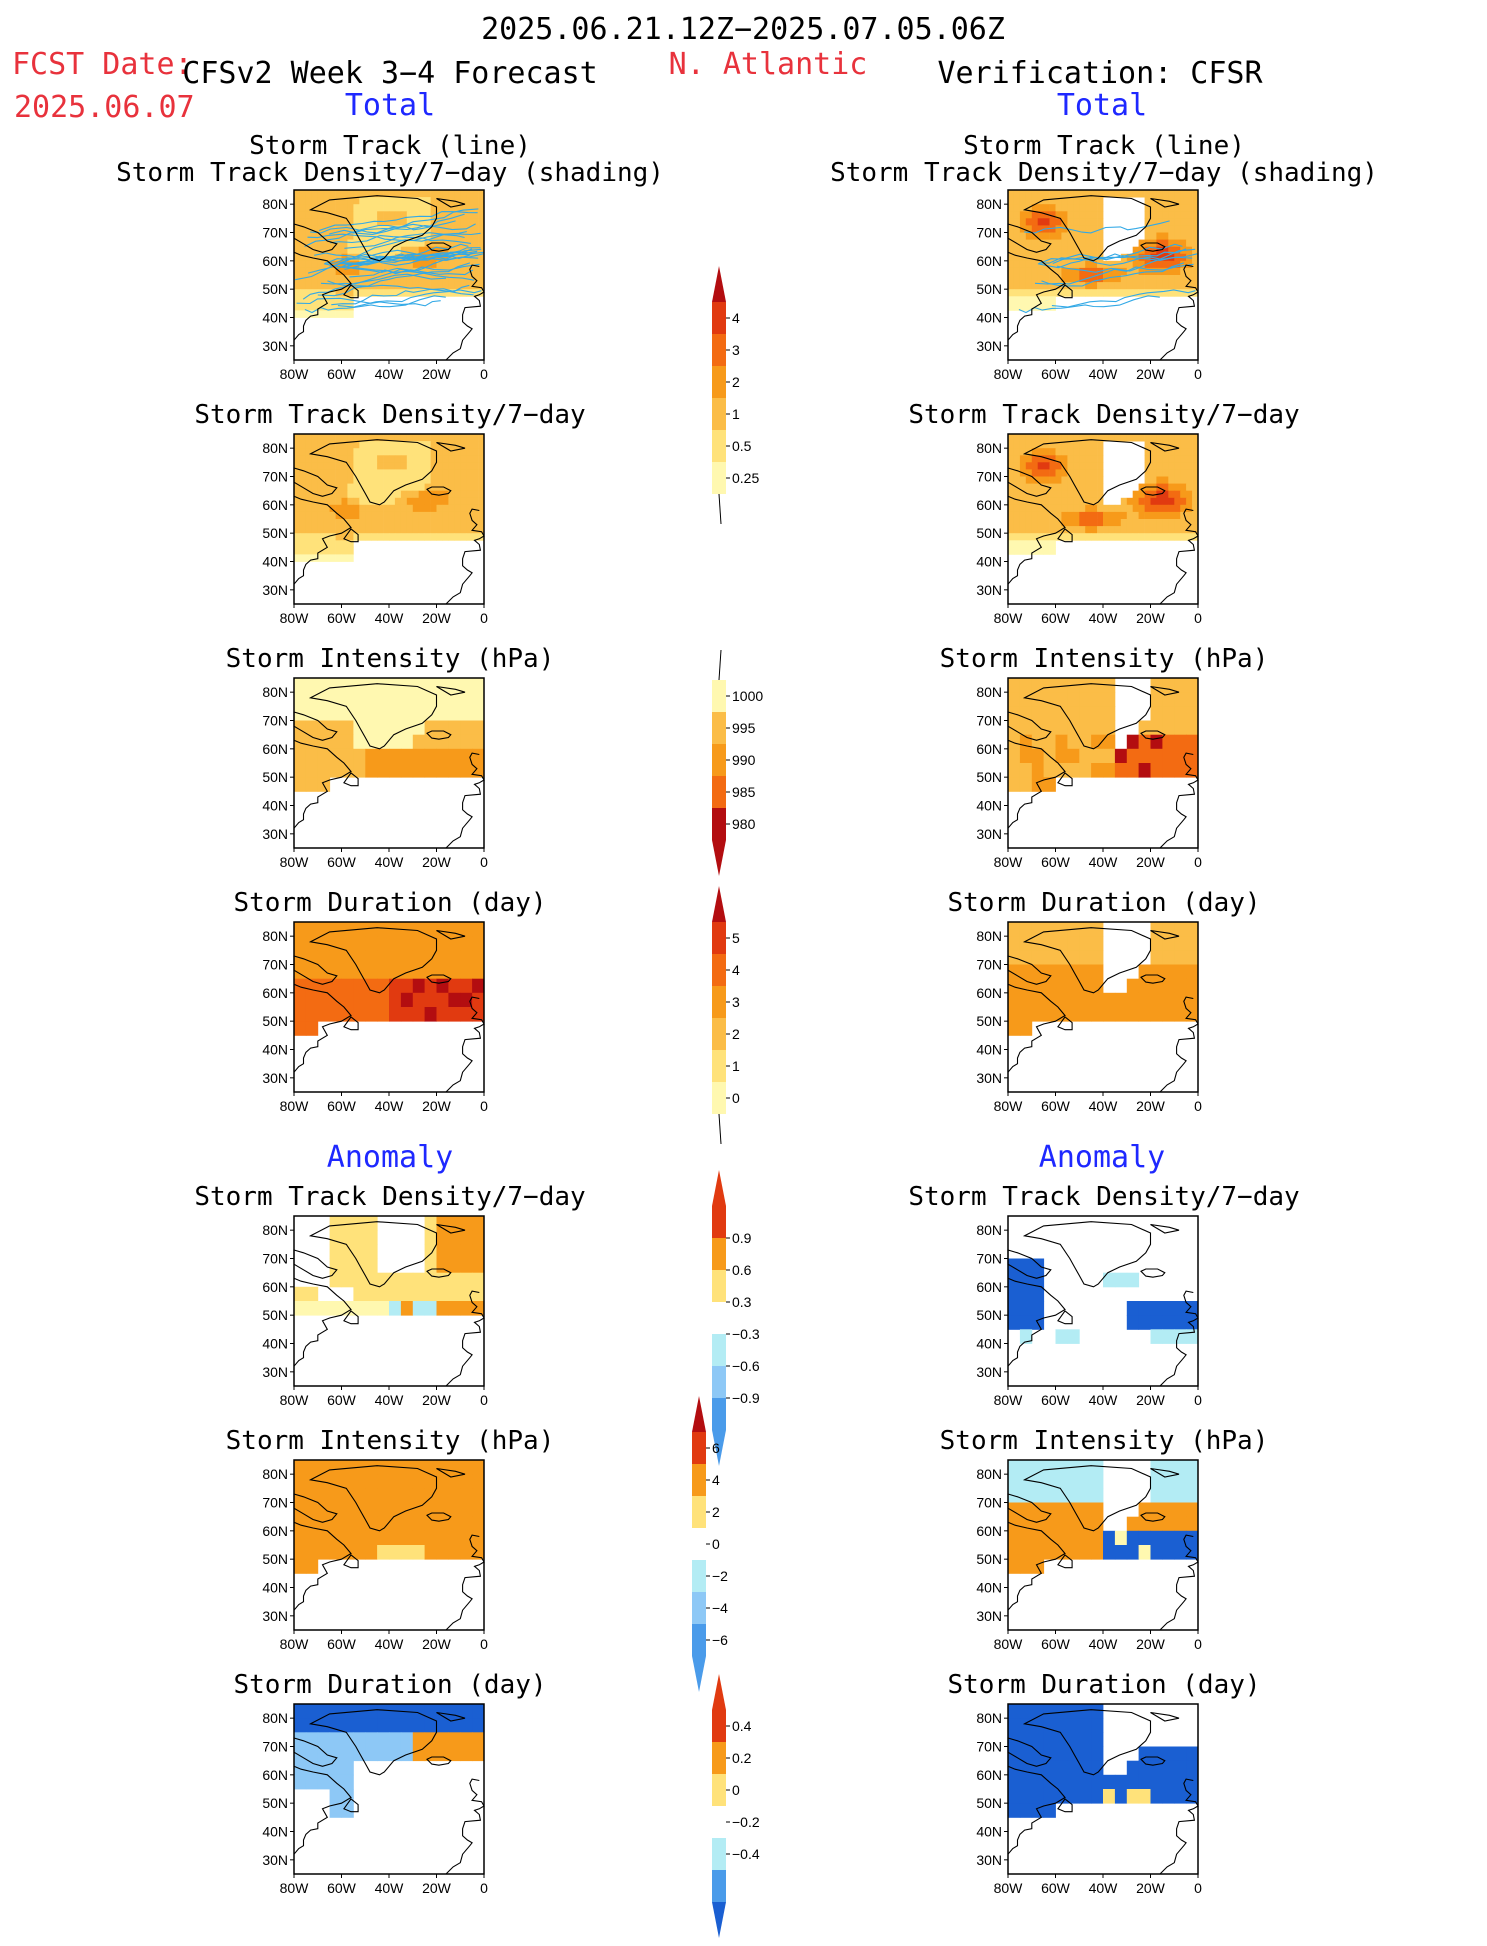 The height and width of the screenshot is (1946, 1487). Describe the element at coordinates (1102, 105) in the screenshot. I see `total-right-label: Total` at that location.